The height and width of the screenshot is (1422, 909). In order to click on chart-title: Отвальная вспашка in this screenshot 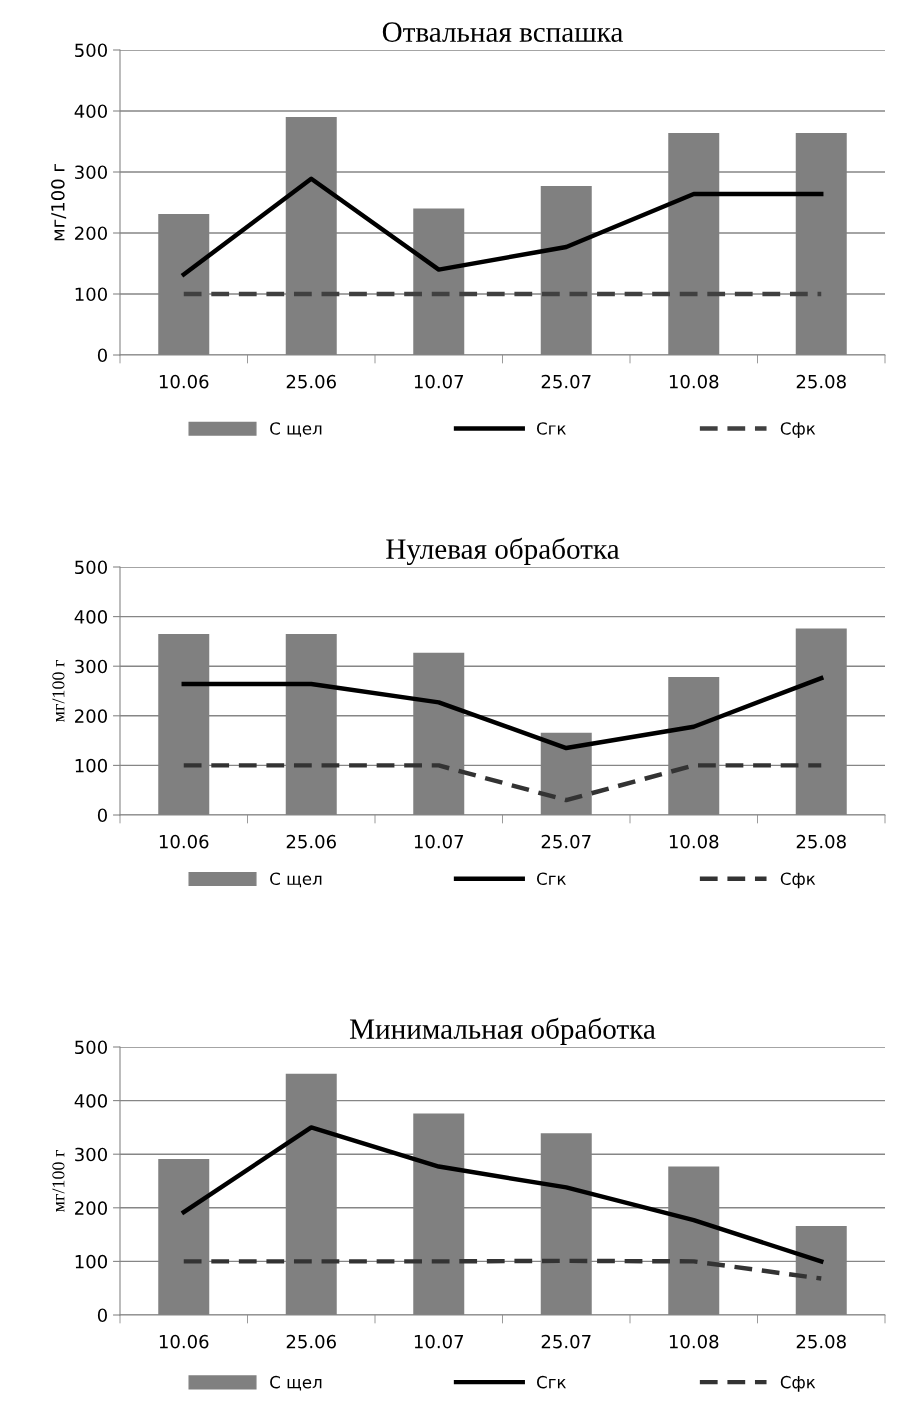, I will do `click(502, 32)`.